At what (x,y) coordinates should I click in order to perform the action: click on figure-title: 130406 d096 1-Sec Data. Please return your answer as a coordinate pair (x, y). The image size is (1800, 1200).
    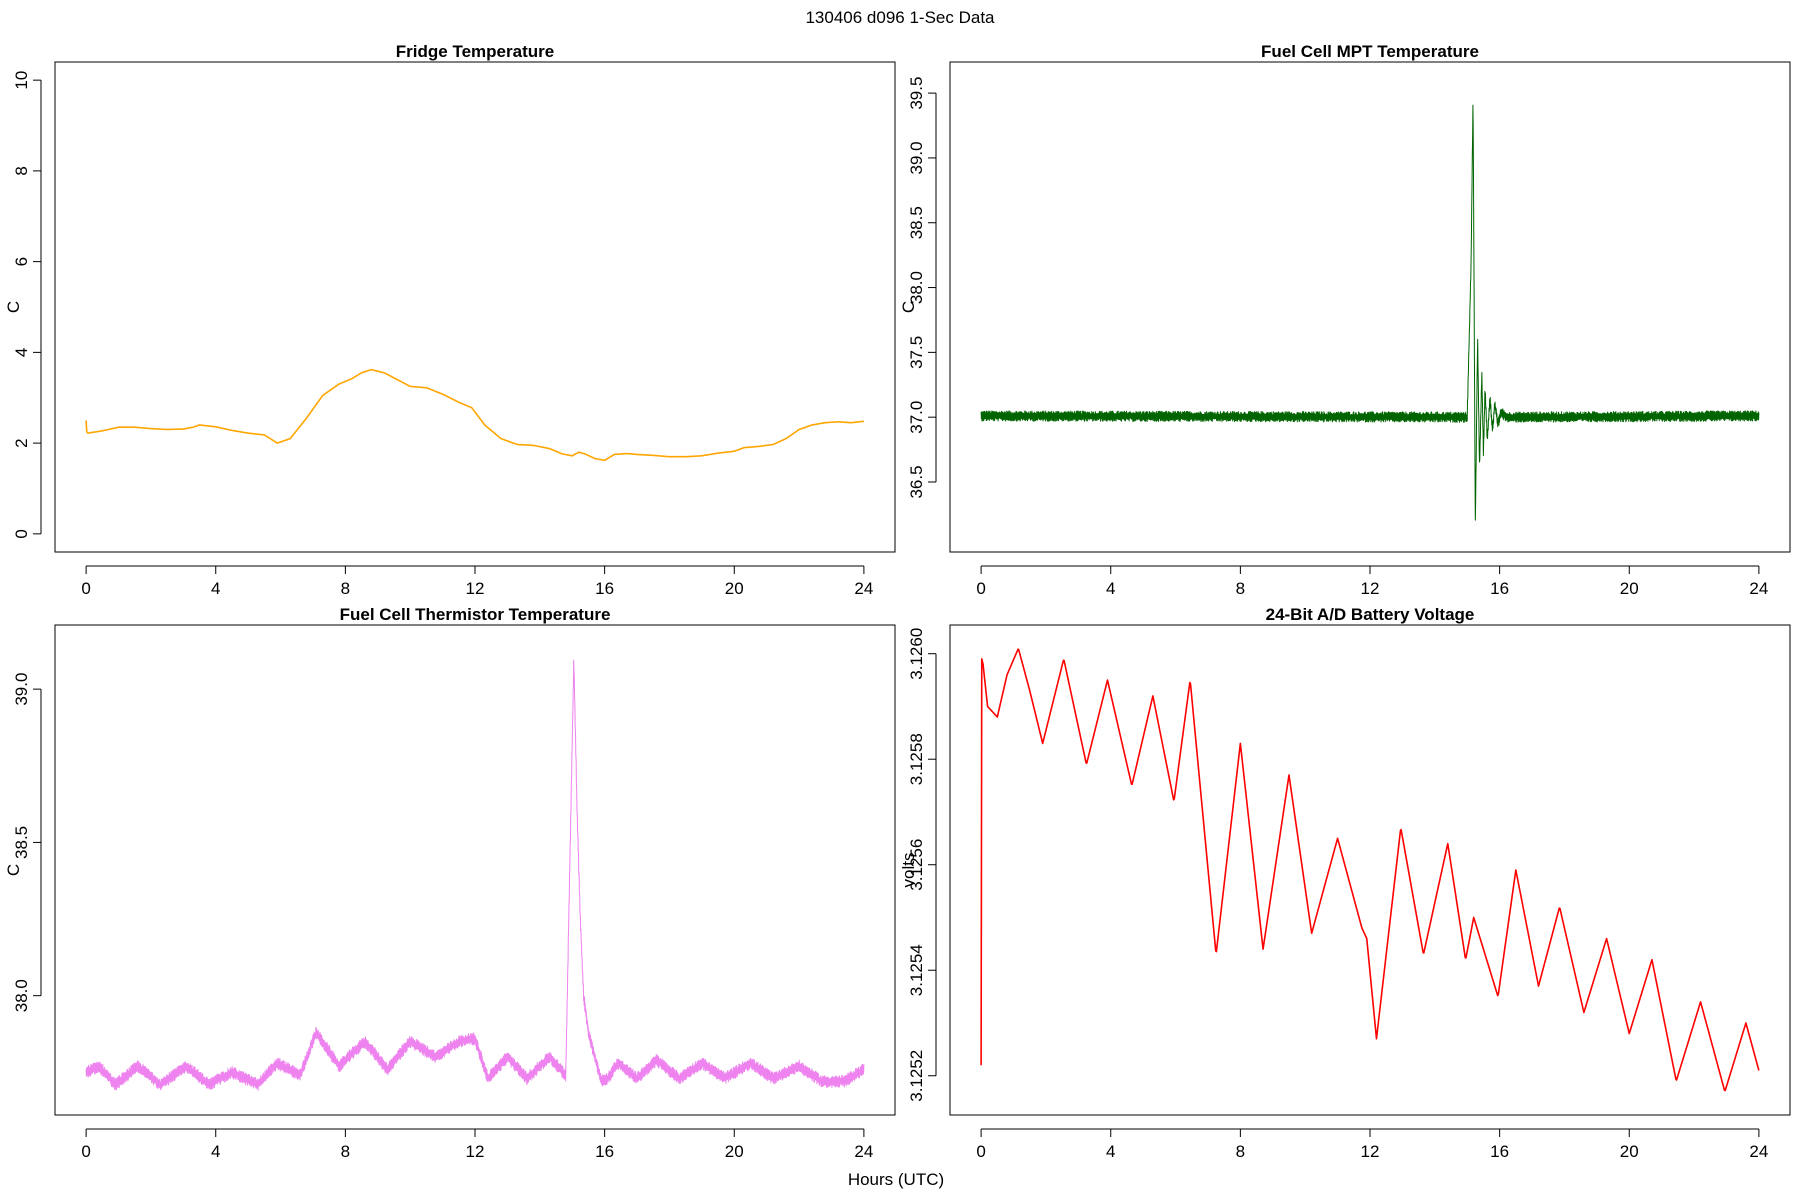
    Looking at the image, I should click on (900, 17).